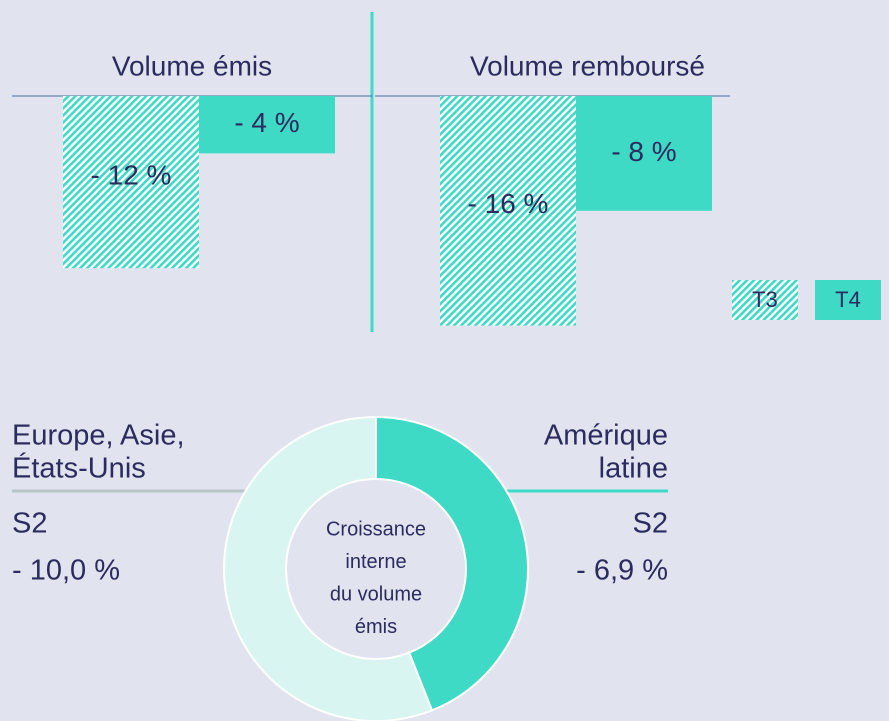 The height and width of the screenshot is (721, 889). I want to click on center-text: émis, so click(376, 627).